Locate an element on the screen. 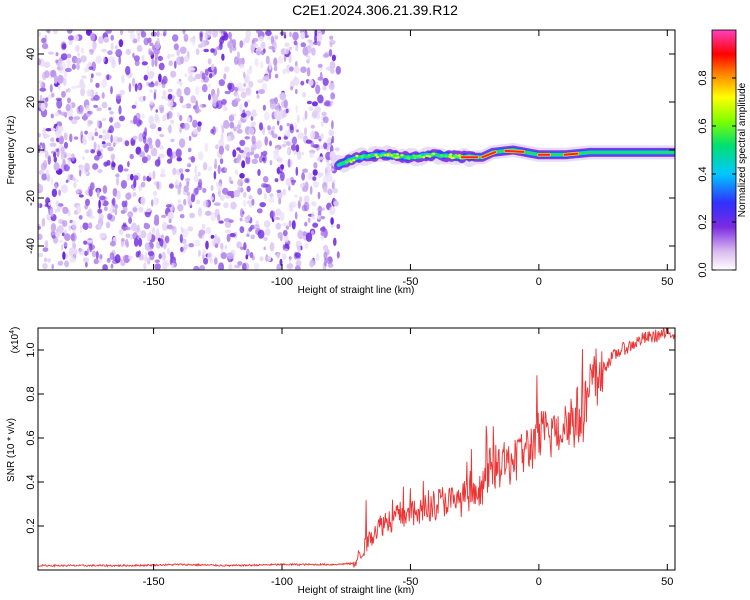  x-tick-label: 50 is located at coordinates (667, 582).